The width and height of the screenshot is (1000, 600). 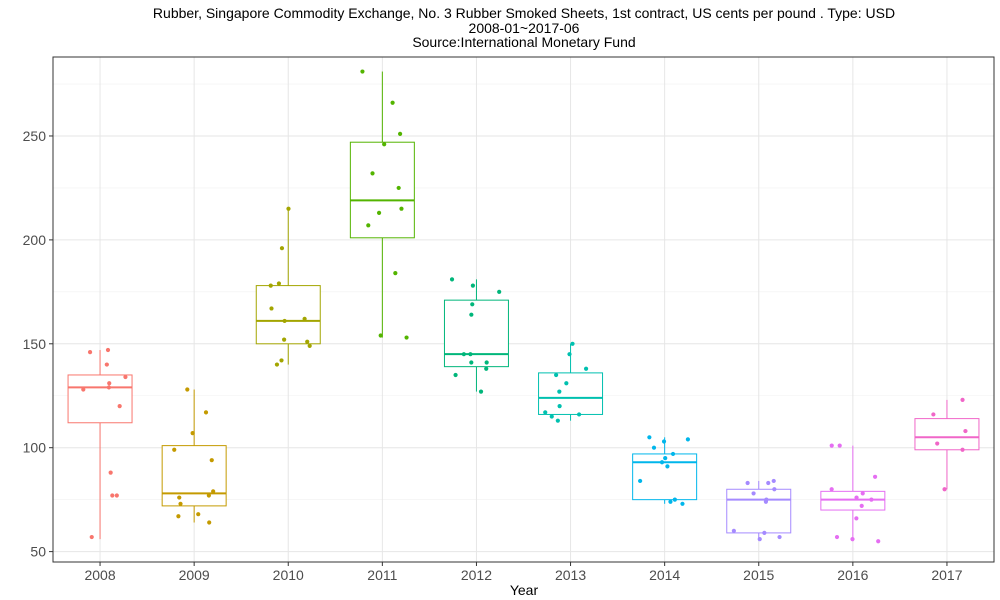 I want to click on box-2011, so click(x=382, y=204).